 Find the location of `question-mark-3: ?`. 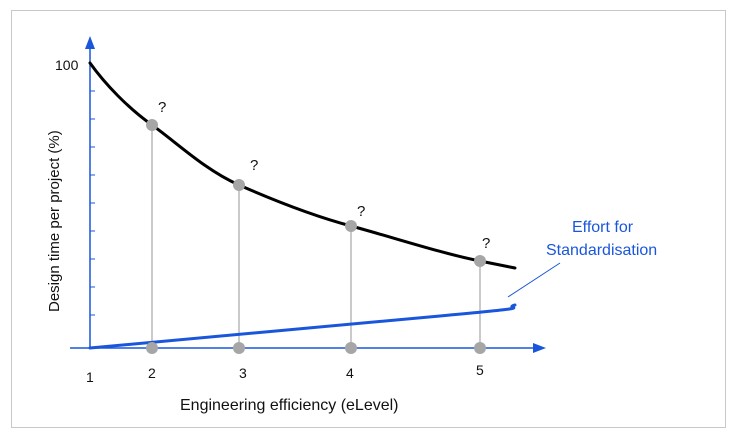

question-mark-3: ? is located at coordinates (254, 165).